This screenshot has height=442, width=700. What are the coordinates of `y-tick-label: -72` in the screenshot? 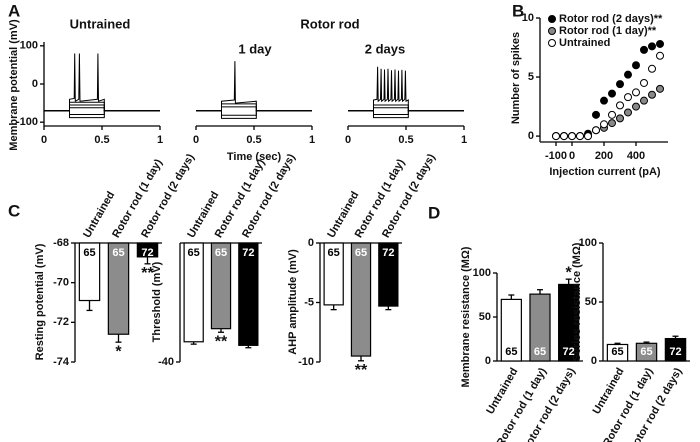 It's located at (61, 322).